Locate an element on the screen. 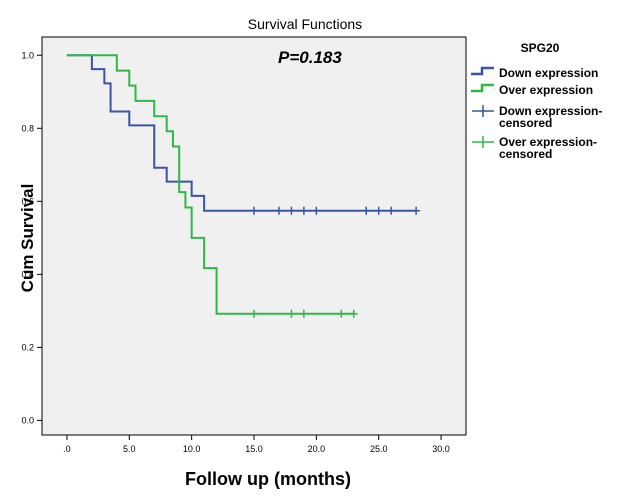 This screenshot has height=504, width=629. legend-label: Down expression is located at coordinates (548, 73).